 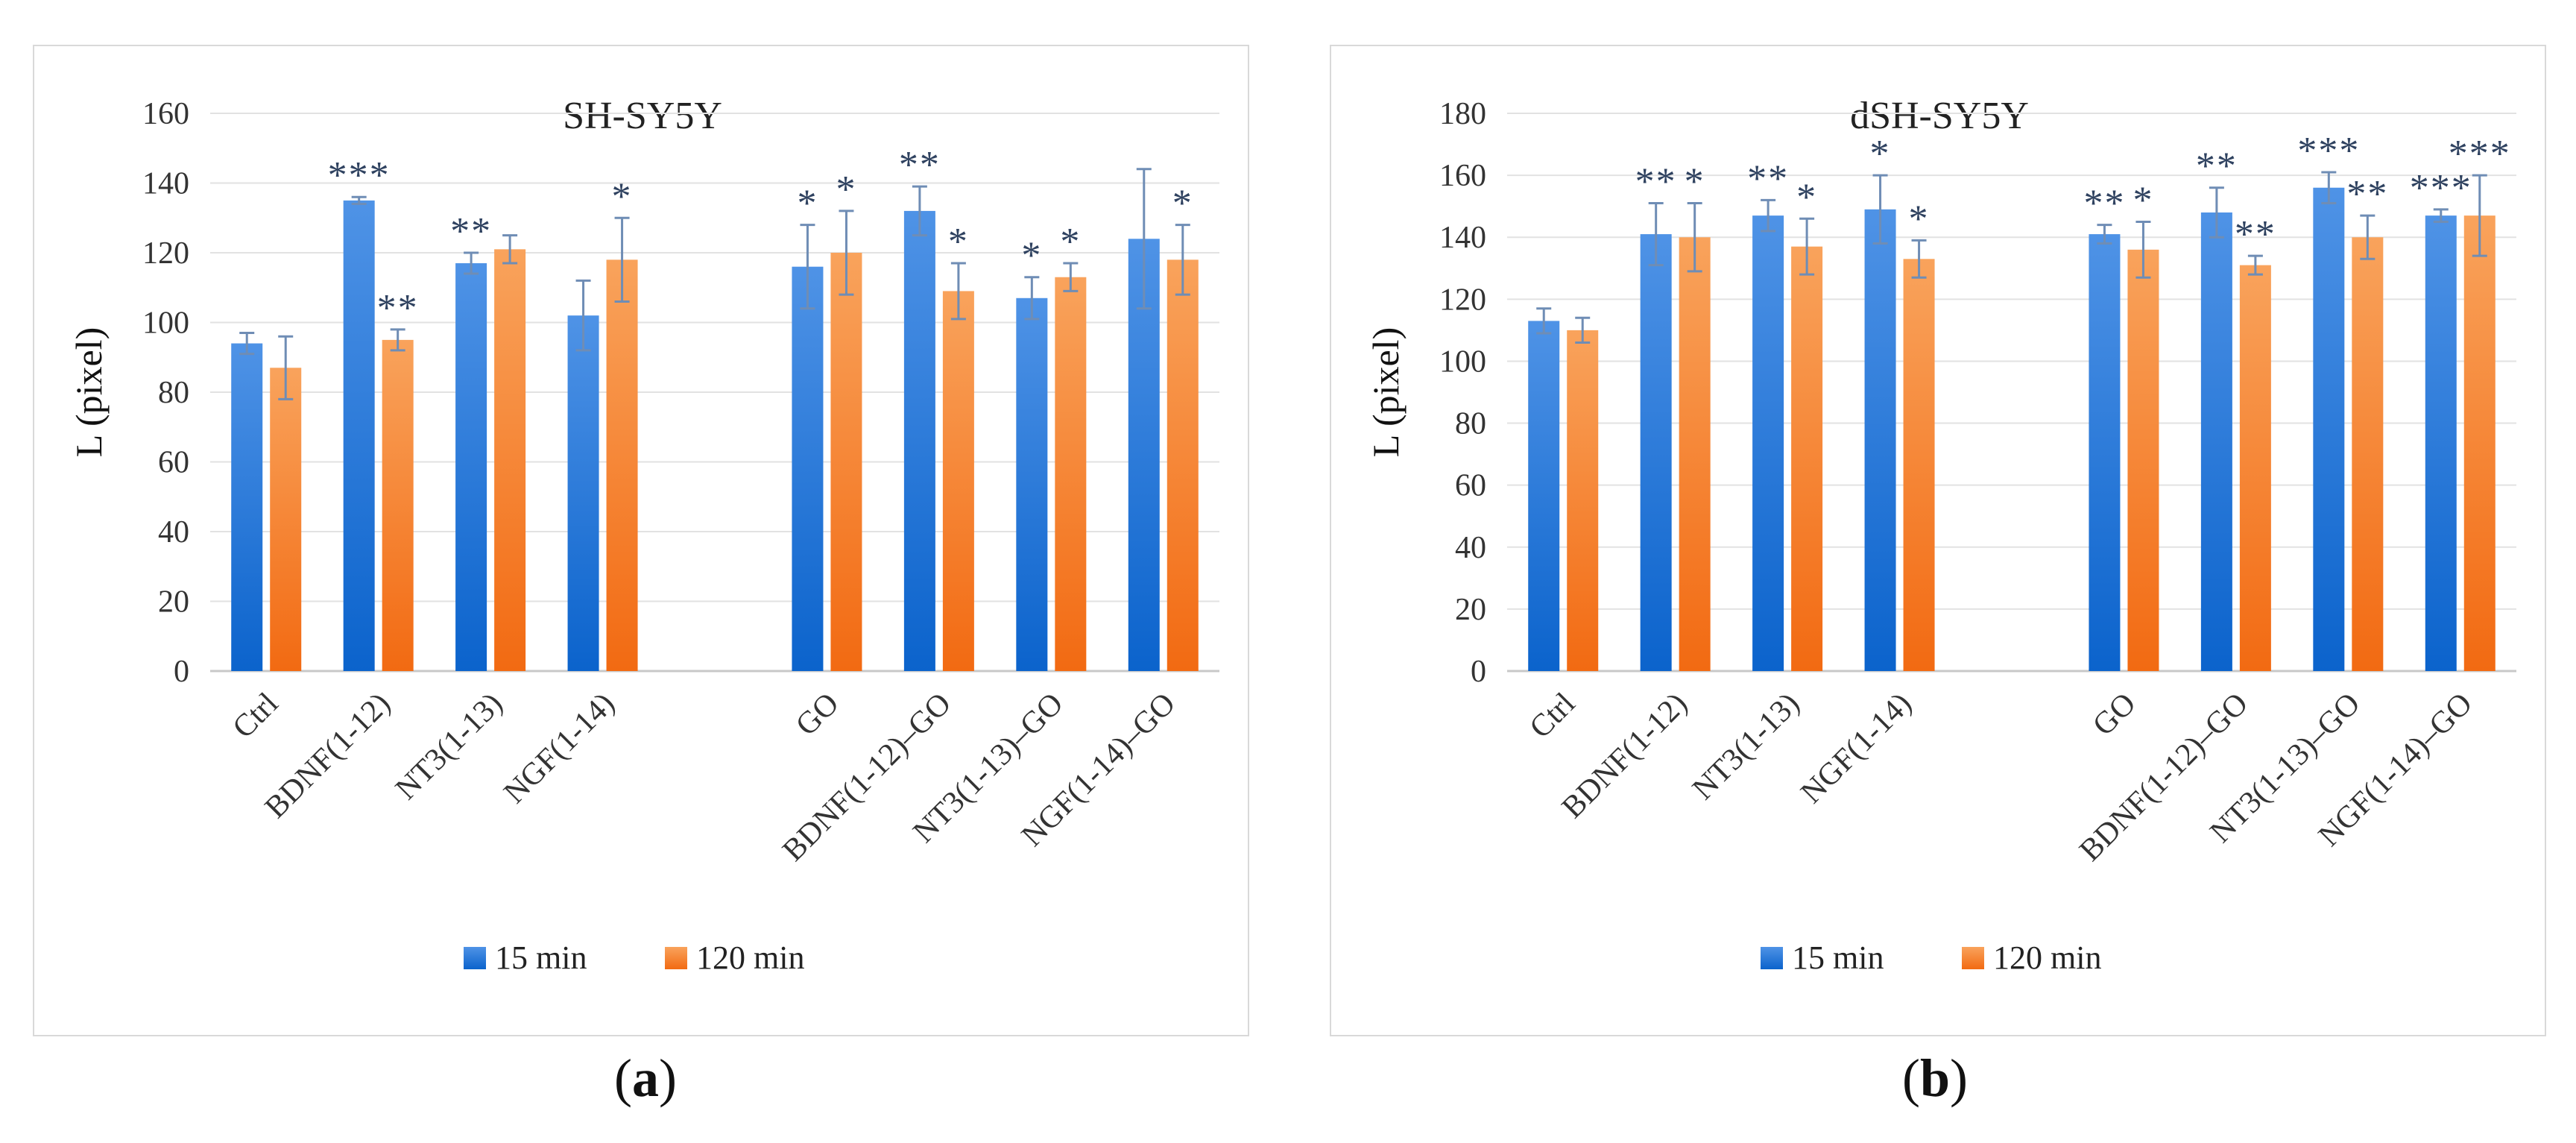 What do you see at coordinates (645, 1078) in the screenshot?
I see `panel-label-a: (a)` at bounding box center [645, 1078].